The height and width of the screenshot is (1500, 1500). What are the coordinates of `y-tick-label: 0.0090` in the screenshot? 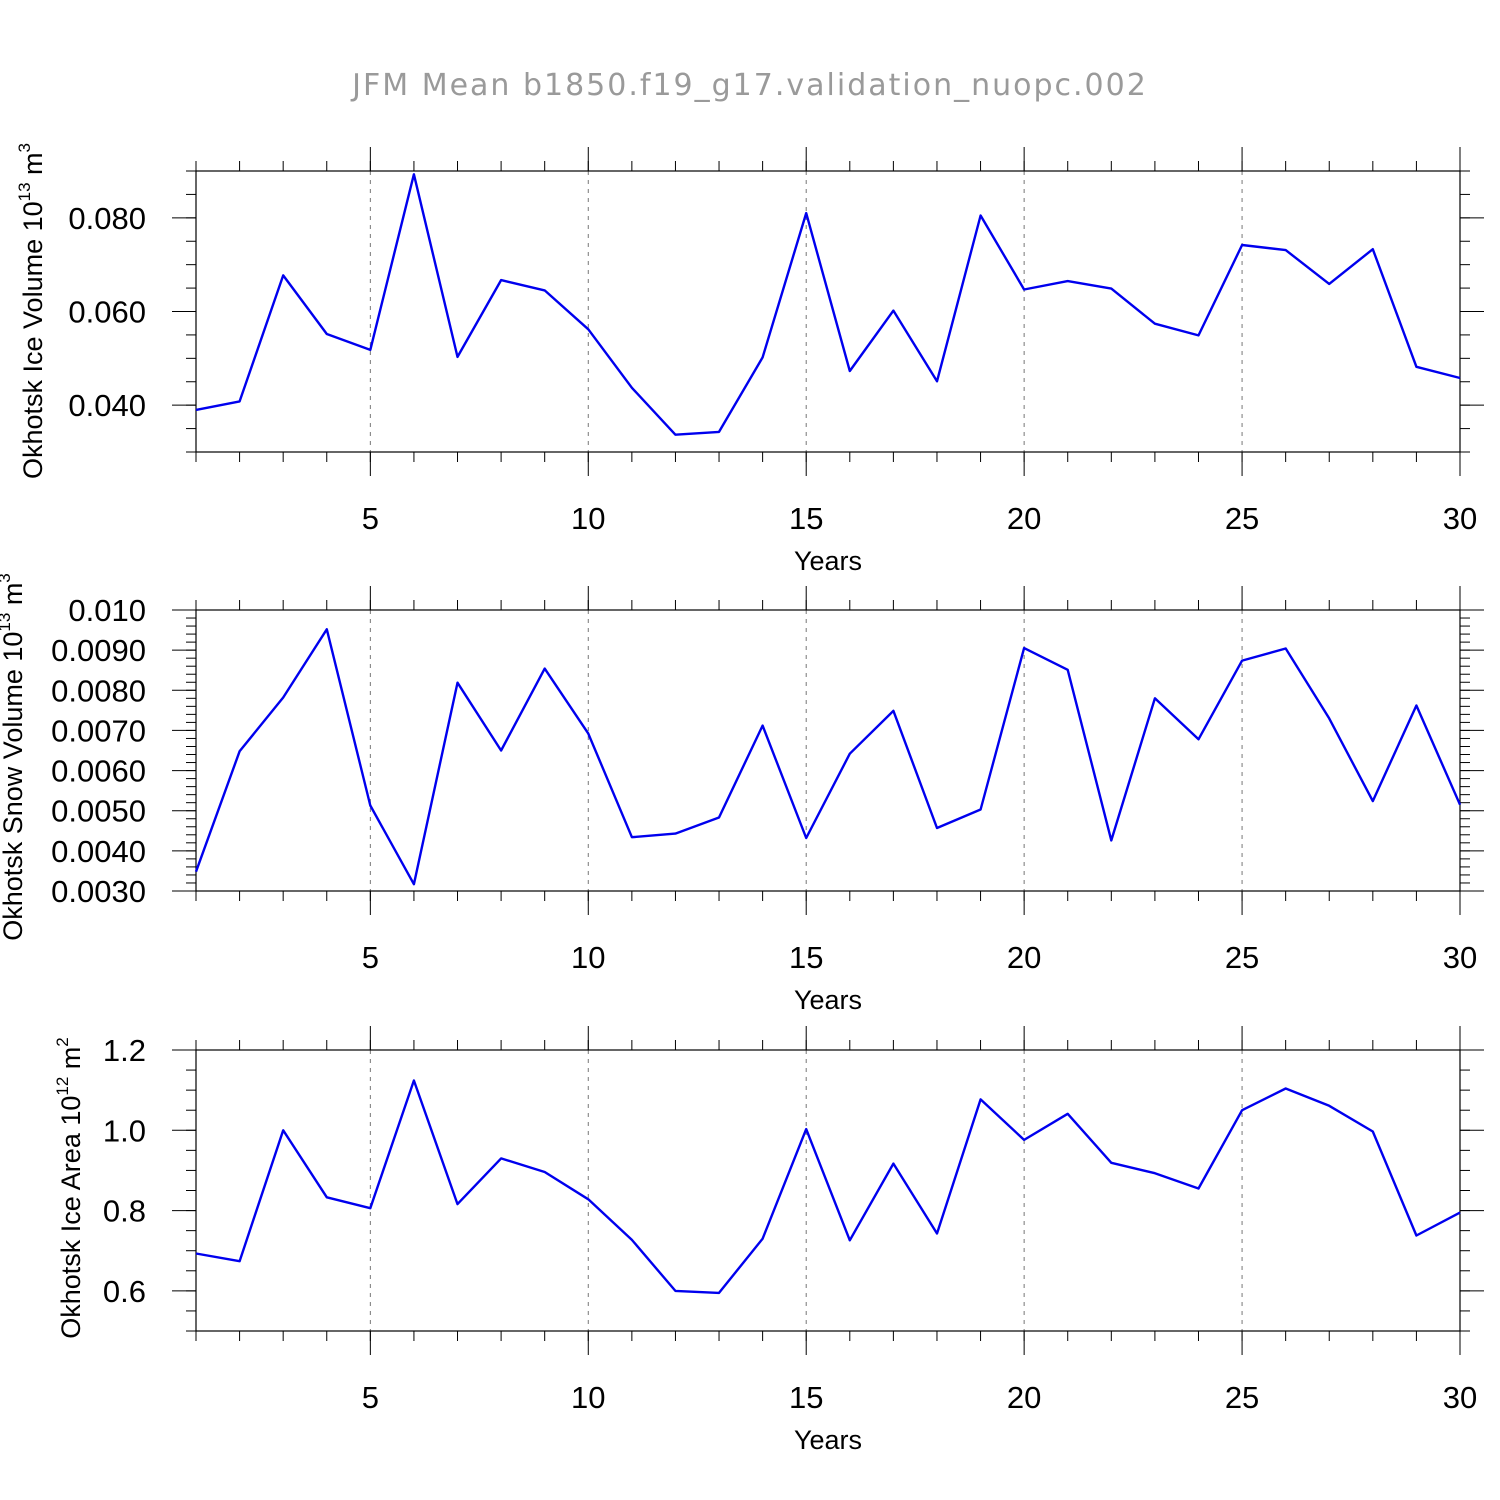 It's located at (98, 650).